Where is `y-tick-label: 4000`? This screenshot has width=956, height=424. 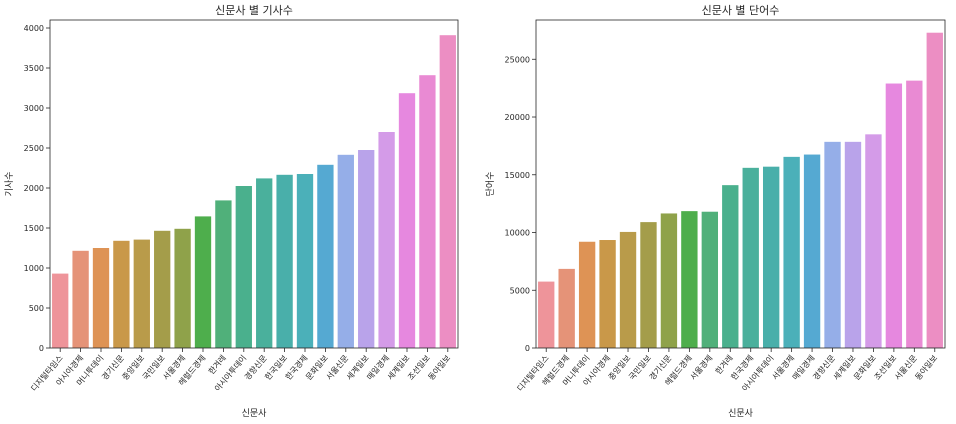 y-tick-label: 4000 is located at coordinates (34, 28).